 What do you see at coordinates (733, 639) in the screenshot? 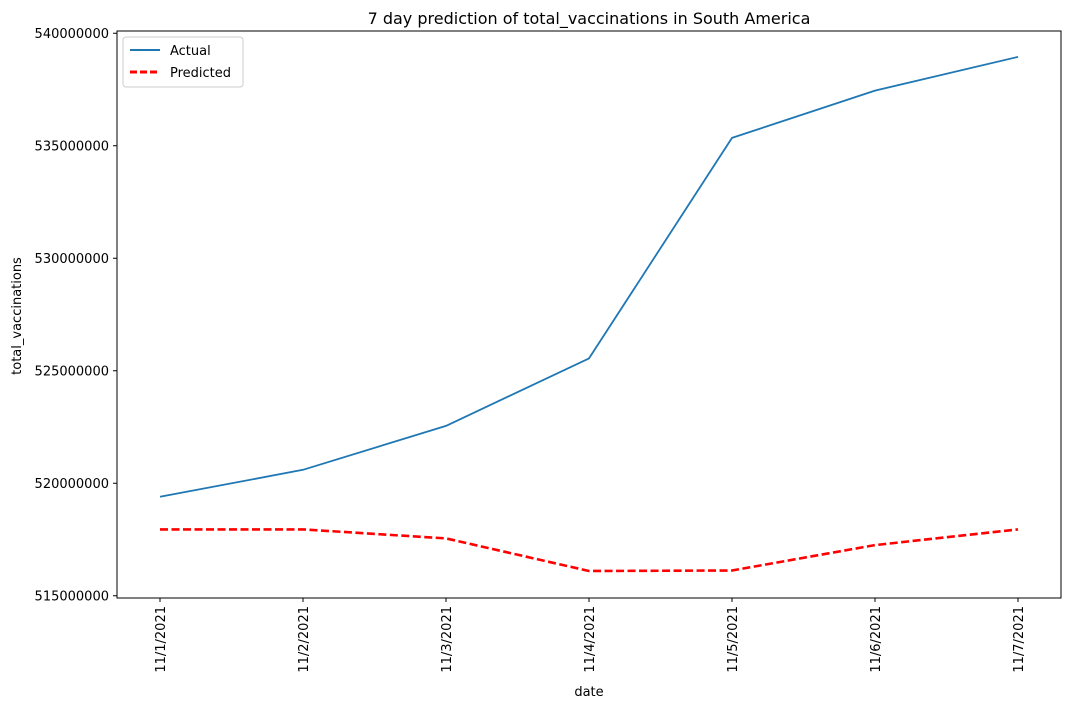
I see `x-tick-label: 11/5/2021` at bounding box center [733, 639].